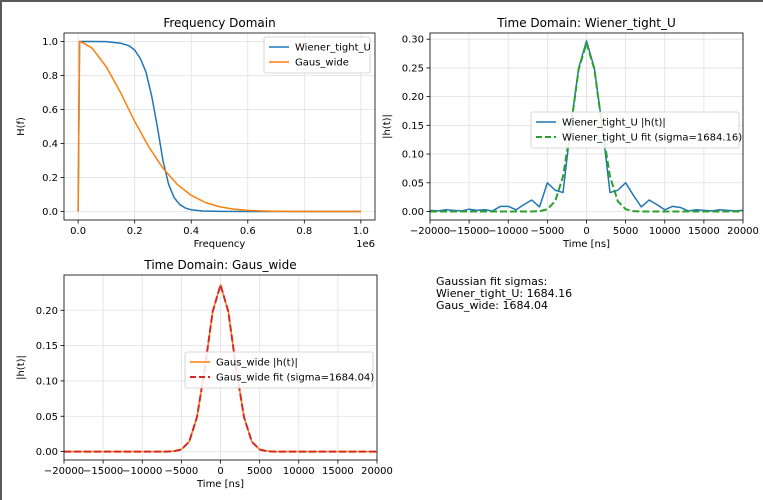 This screenshot has height=500, width=763. What do you see at coordinates (50, 212) in the screenshot?
I see `y-tick-label: 0.0` at bounding box center [50, 212].